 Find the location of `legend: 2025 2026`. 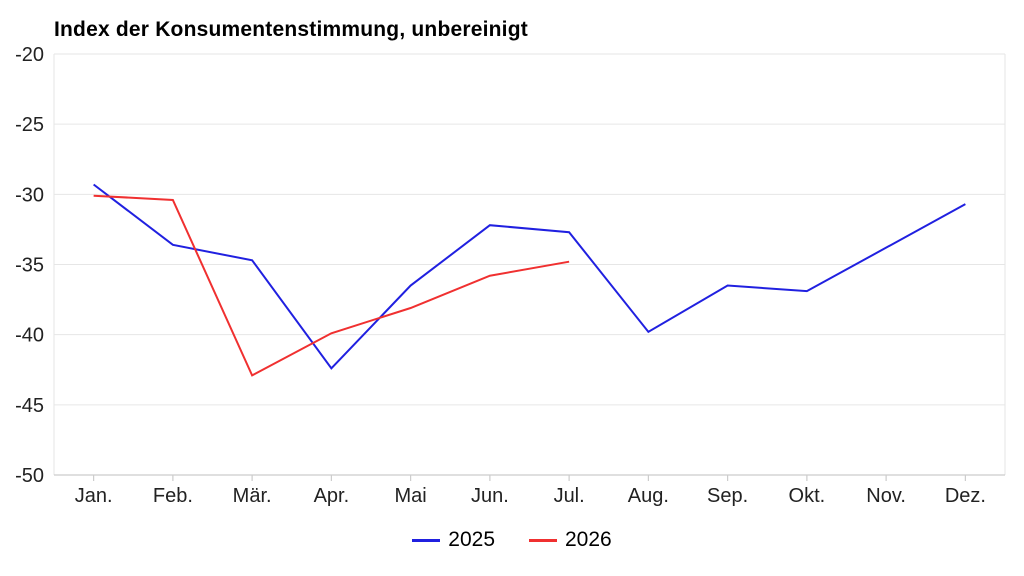

legend: 2025 2026 is located at coordinates (512, 540).